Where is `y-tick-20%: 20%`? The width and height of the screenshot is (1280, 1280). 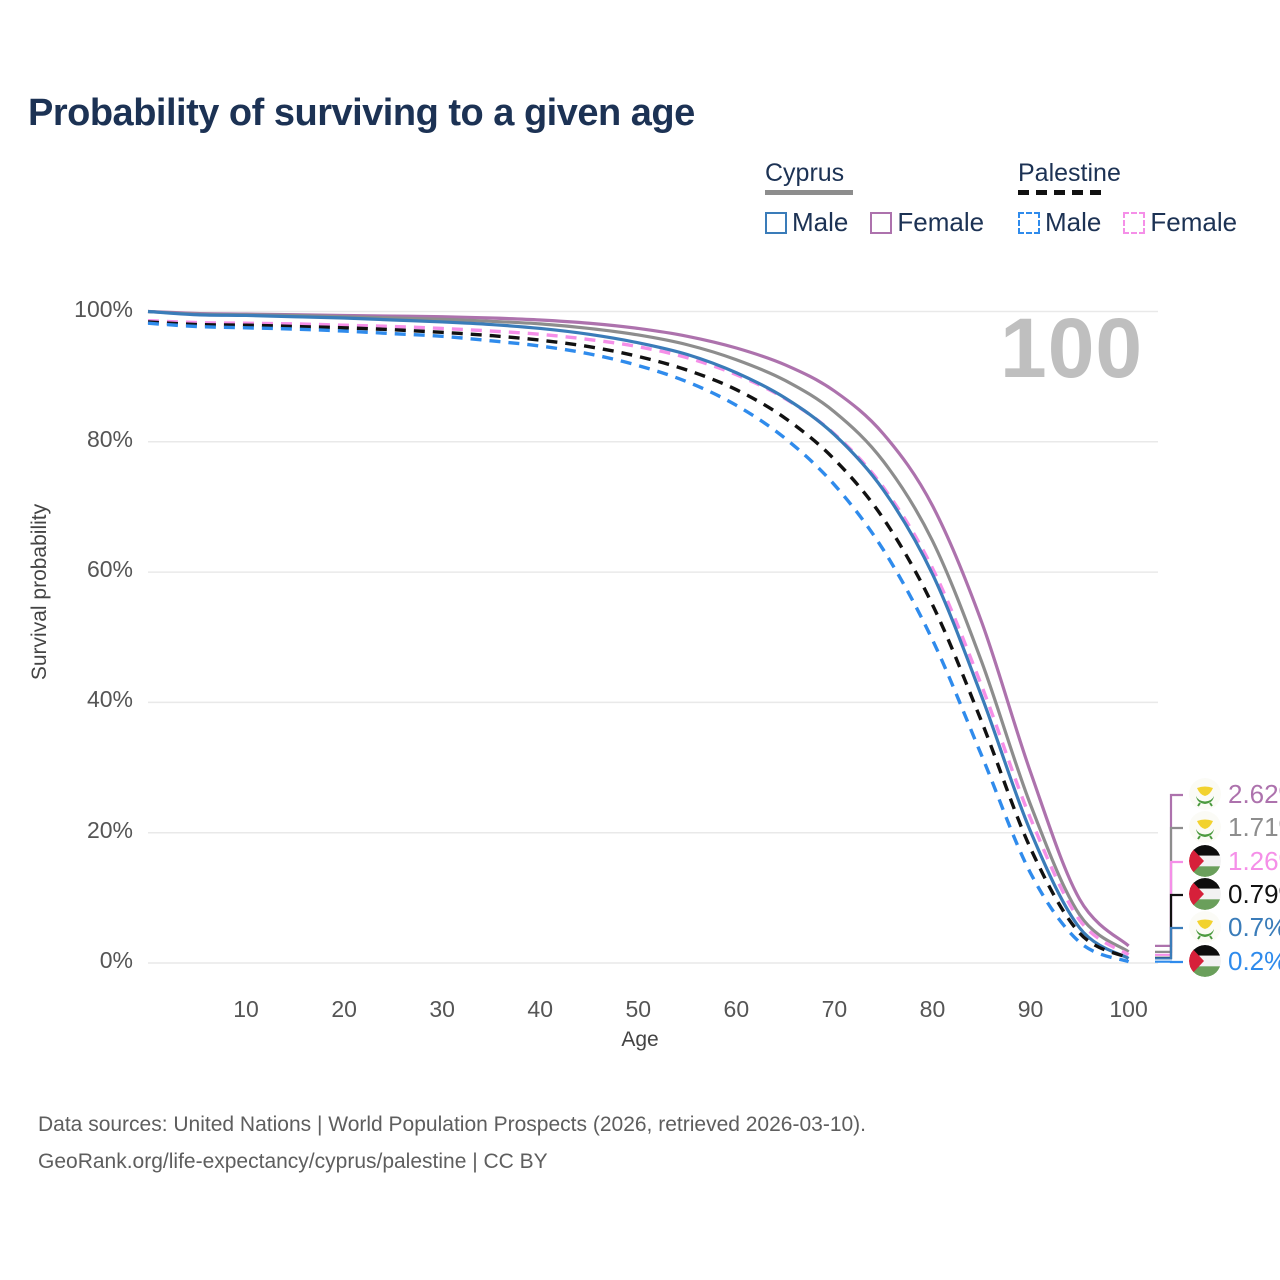 y-tick-20%: 20% is located at coordinates (109, 829).